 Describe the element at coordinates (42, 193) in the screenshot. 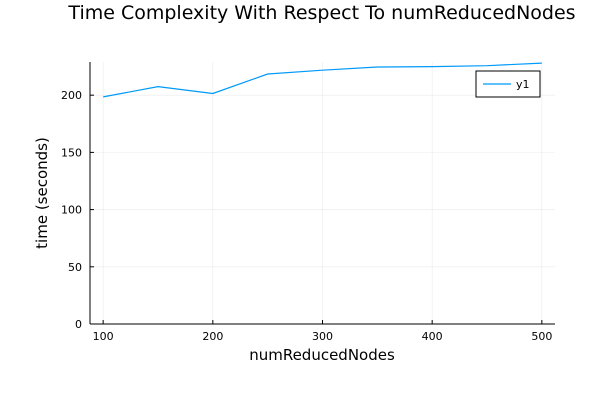

I see `y-axis-title: time (seconds)` at that location.